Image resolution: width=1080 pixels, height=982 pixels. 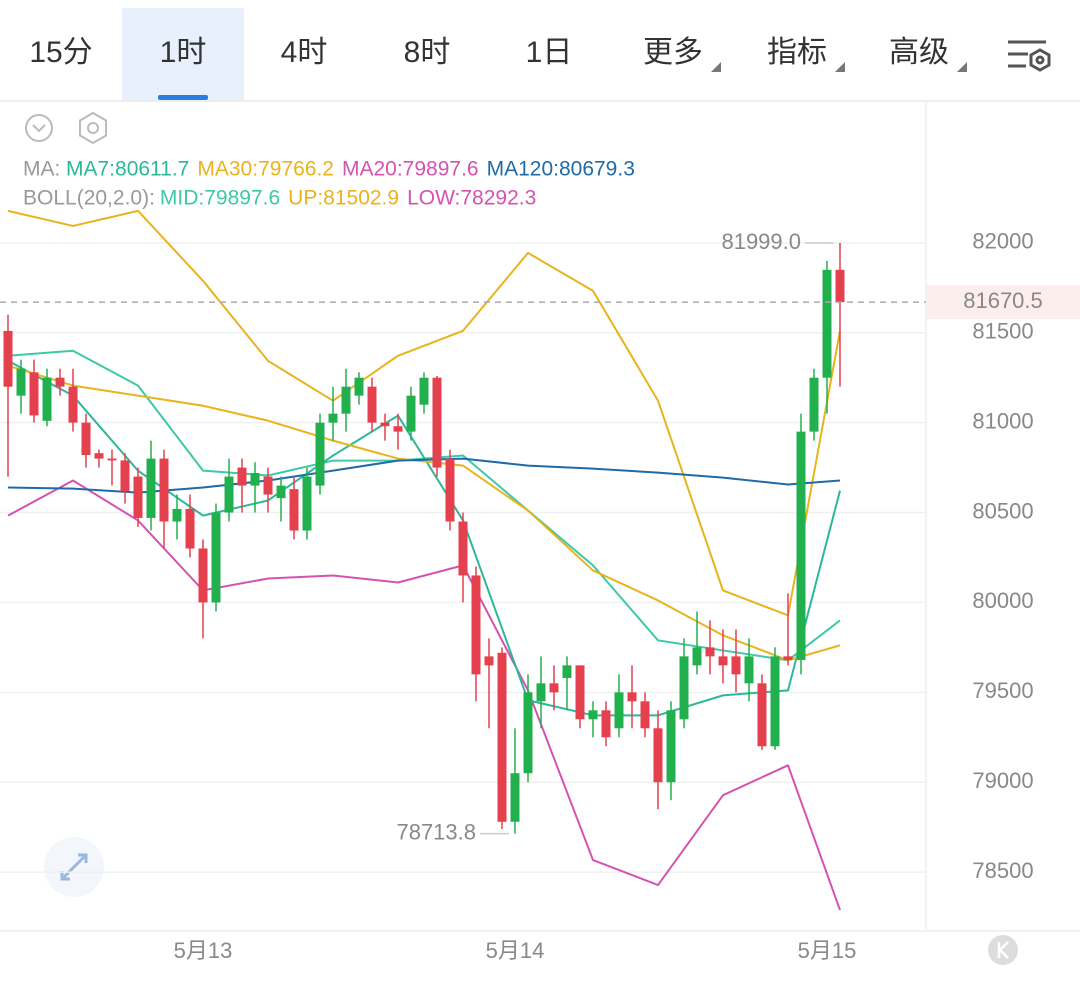 What do you see at coordinates (1002, 690) in the screenshot?
I see `y-tick-label: 79500` at bounding box center [1002, 690].